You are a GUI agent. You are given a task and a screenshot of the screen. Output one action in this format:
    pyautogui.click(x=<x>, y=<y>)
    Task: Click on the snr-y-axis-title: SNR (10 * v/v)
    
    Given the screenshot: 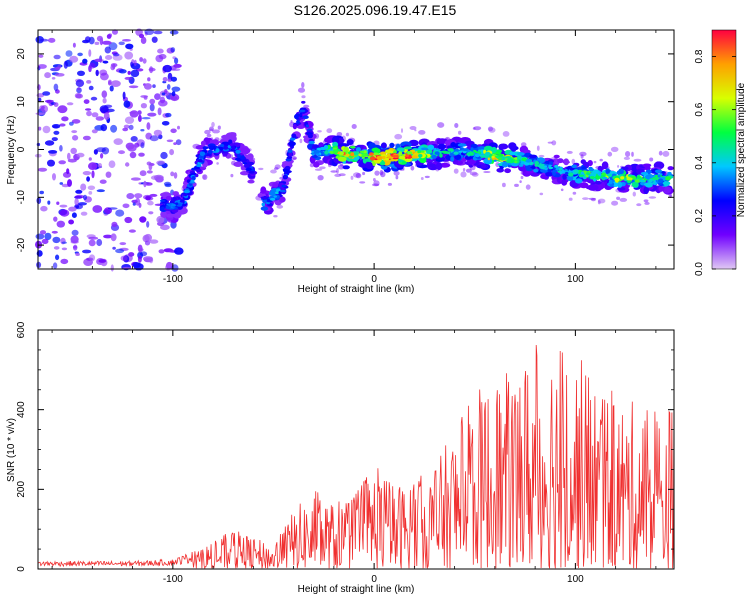 What is the action you would take?
    pyautogui.click(x=11, y=450)
    